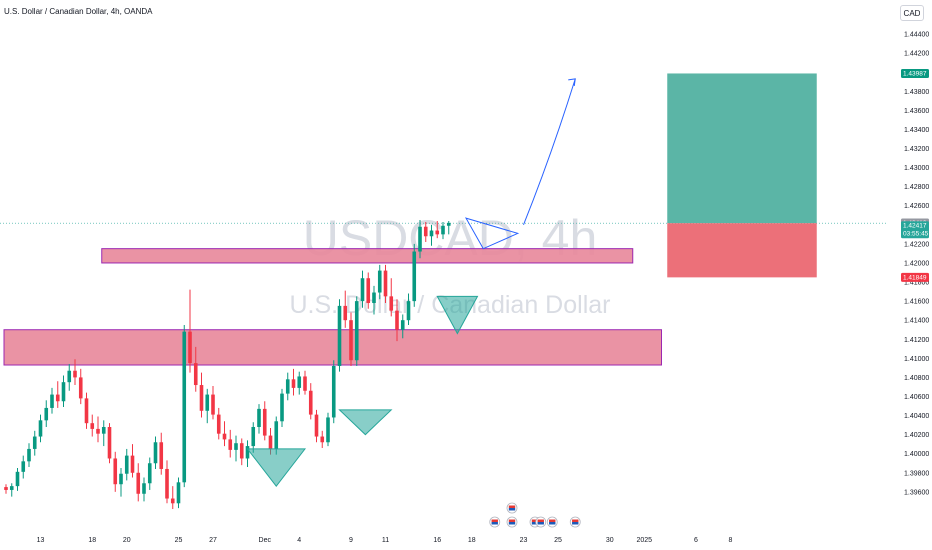  What do you see at coordinates (916, 283) in the screenshot?
I see `y-tick-label: 1.41800` at bounding box center [916, 283].